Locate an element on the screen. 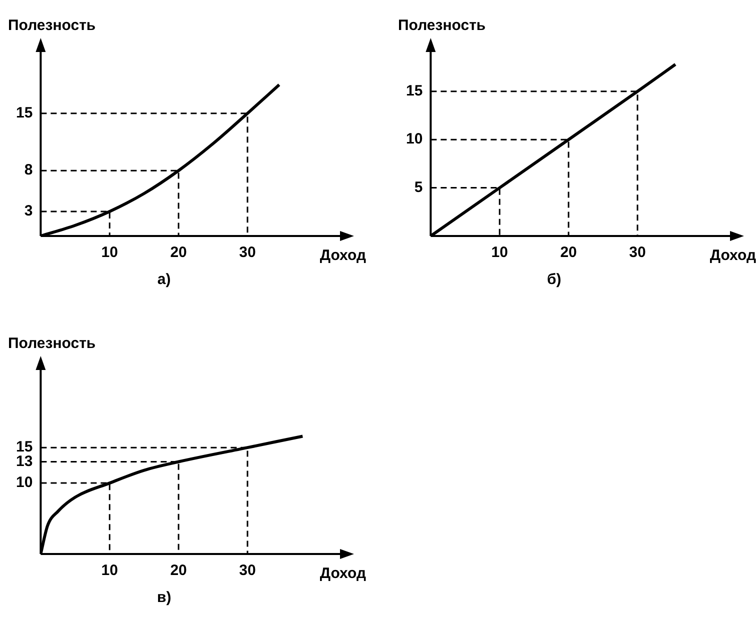 This screenshot has height=631, width=756. text: а) is located at coordinates (164, 279).